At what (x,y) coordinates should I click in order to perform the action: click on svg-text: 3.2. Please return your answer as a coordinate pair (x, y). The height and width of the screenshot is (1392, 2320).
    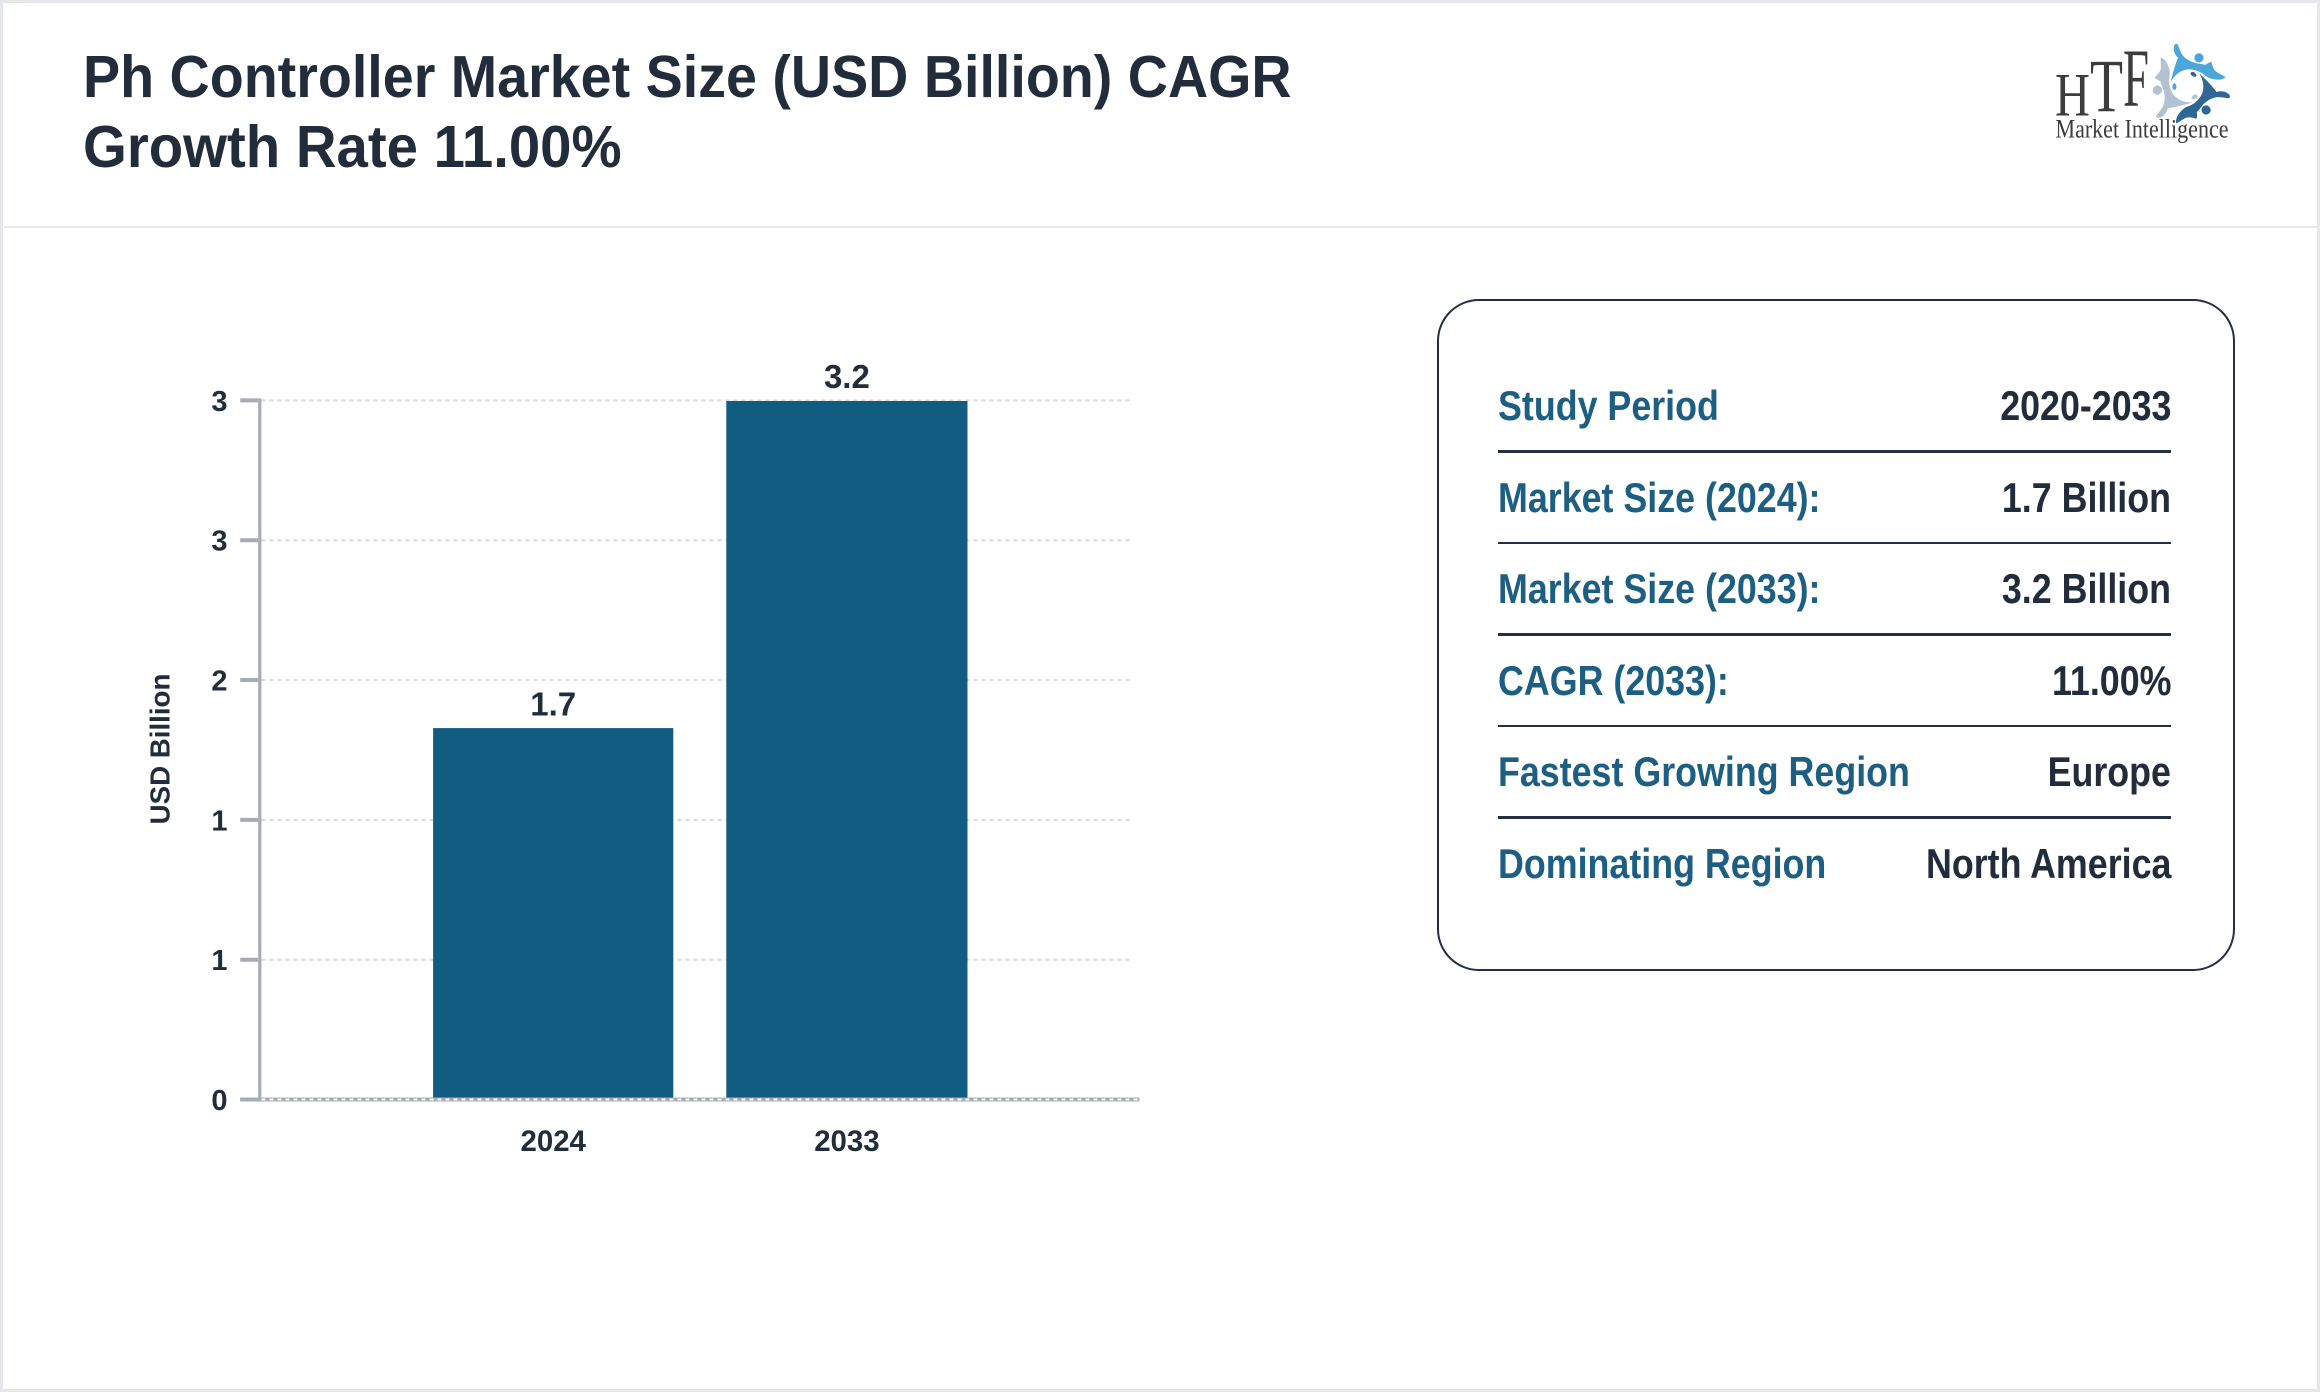
    Looking at the image, I should click on (847, 376).